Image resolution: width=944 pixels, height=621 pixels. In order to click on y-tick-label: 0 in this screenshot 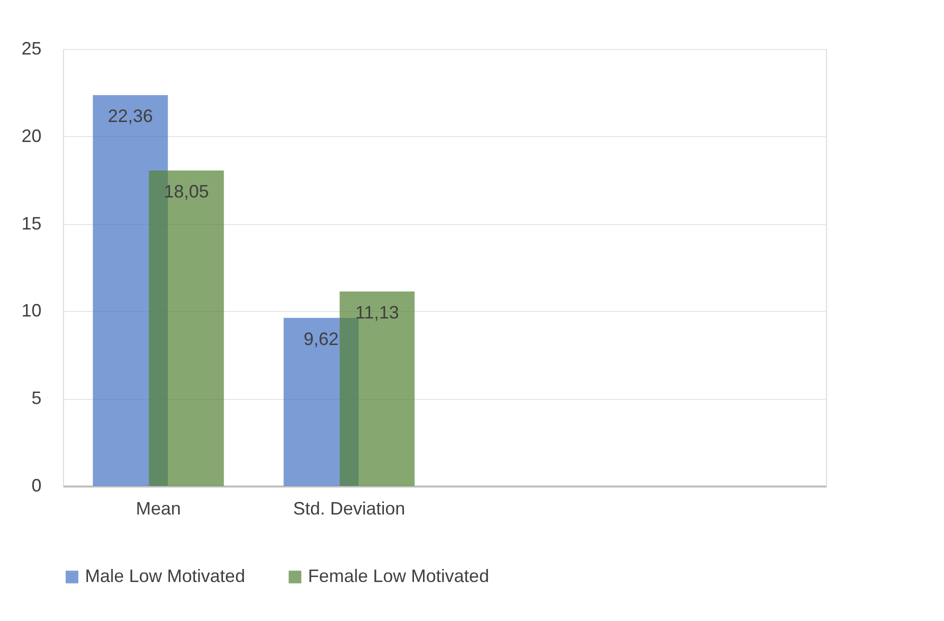, I will do `click(36, 486)`.